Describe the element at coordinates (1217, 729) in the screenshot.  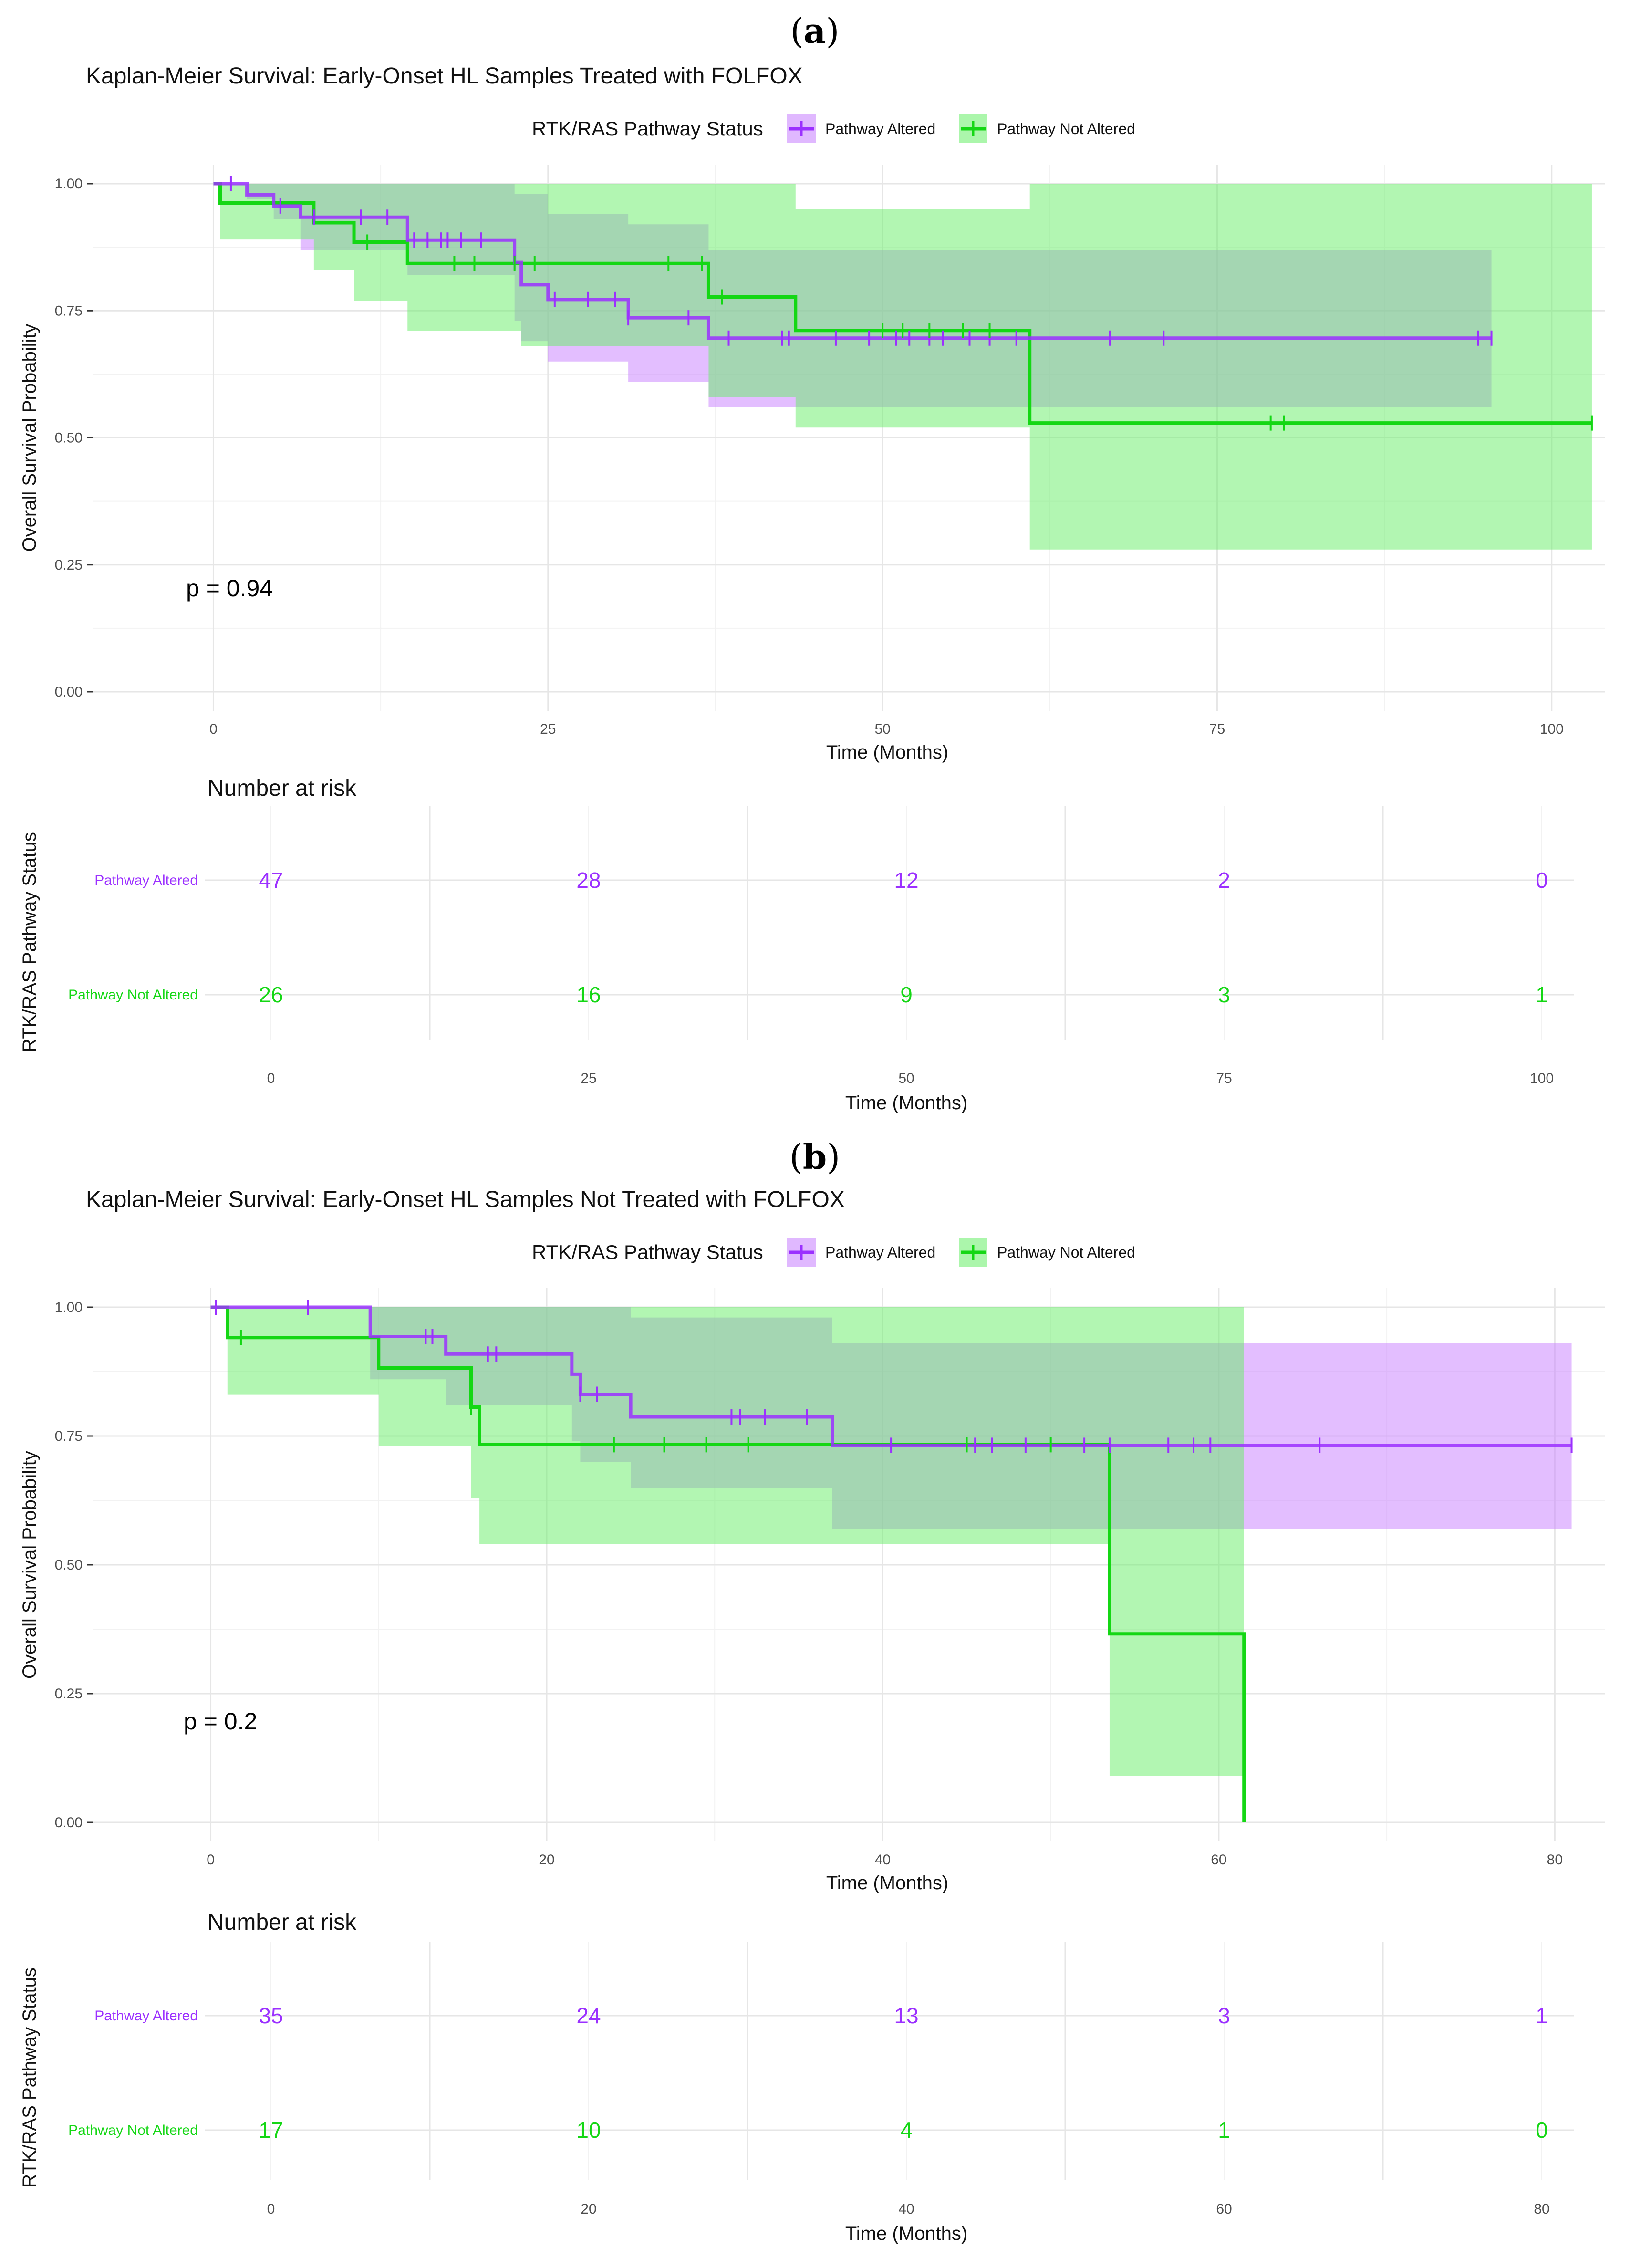
I see `x-tick-label: 75` at that location.